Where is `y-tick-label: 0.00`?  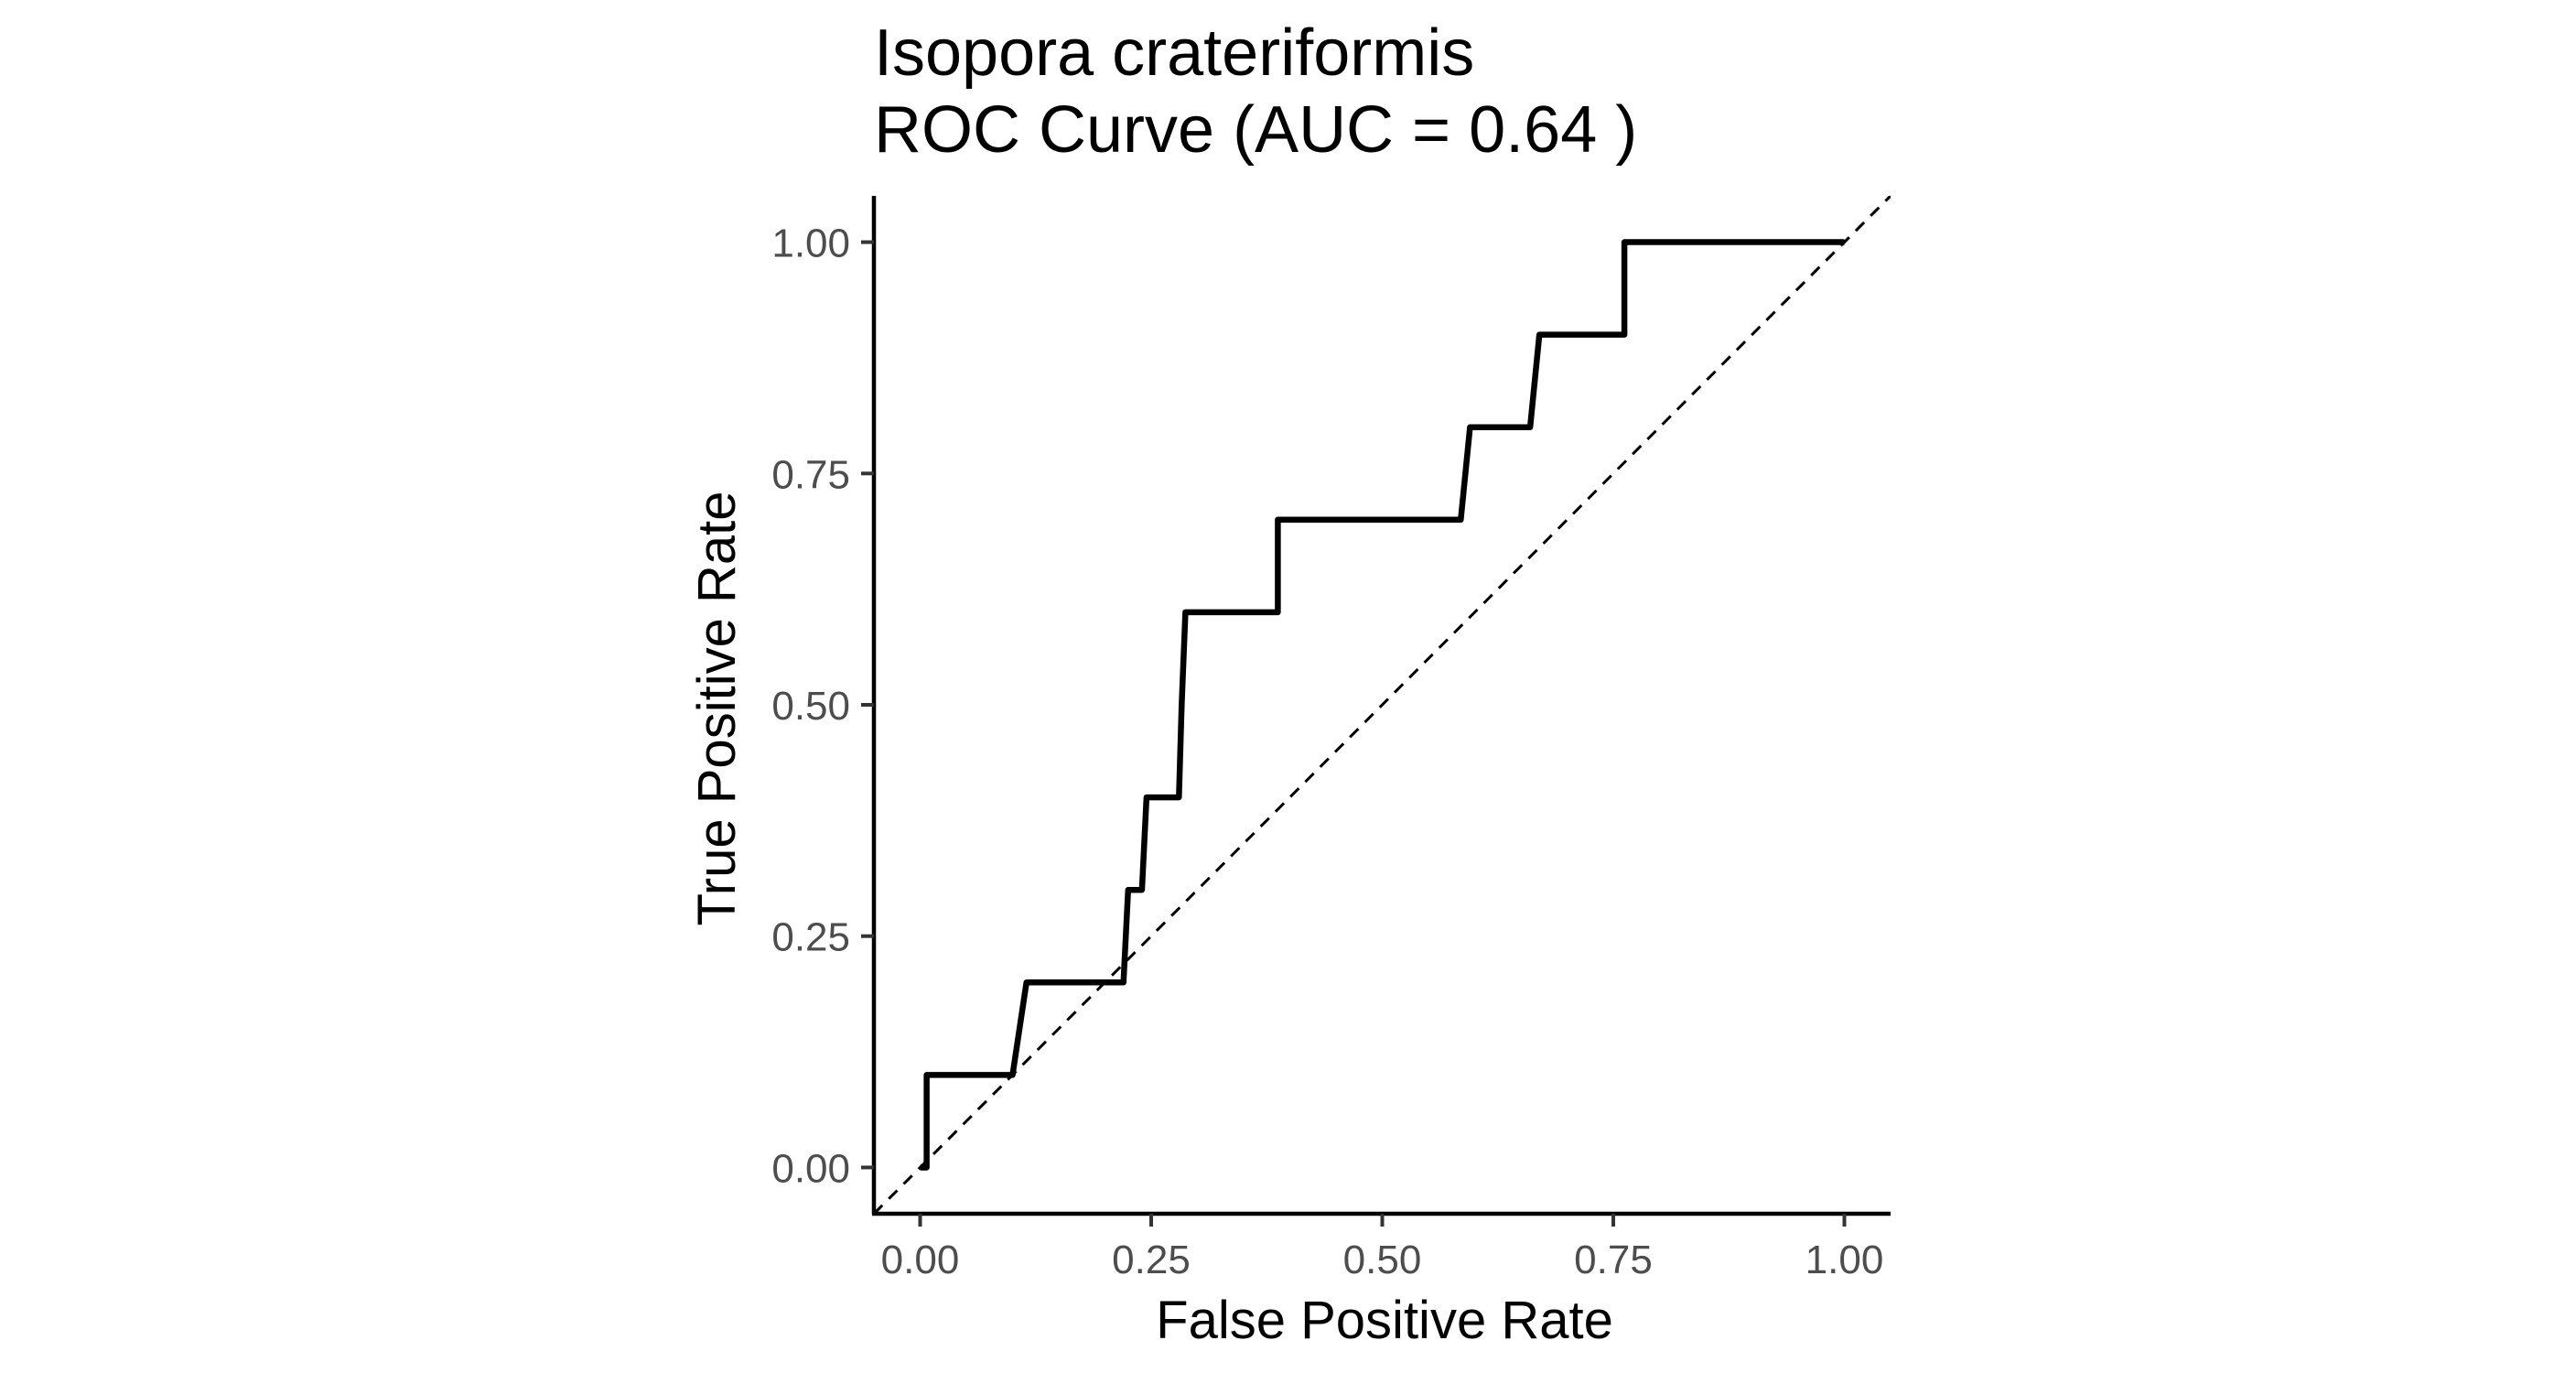 y-tick-label: 0.00 is located at coordinates (810, 1168).